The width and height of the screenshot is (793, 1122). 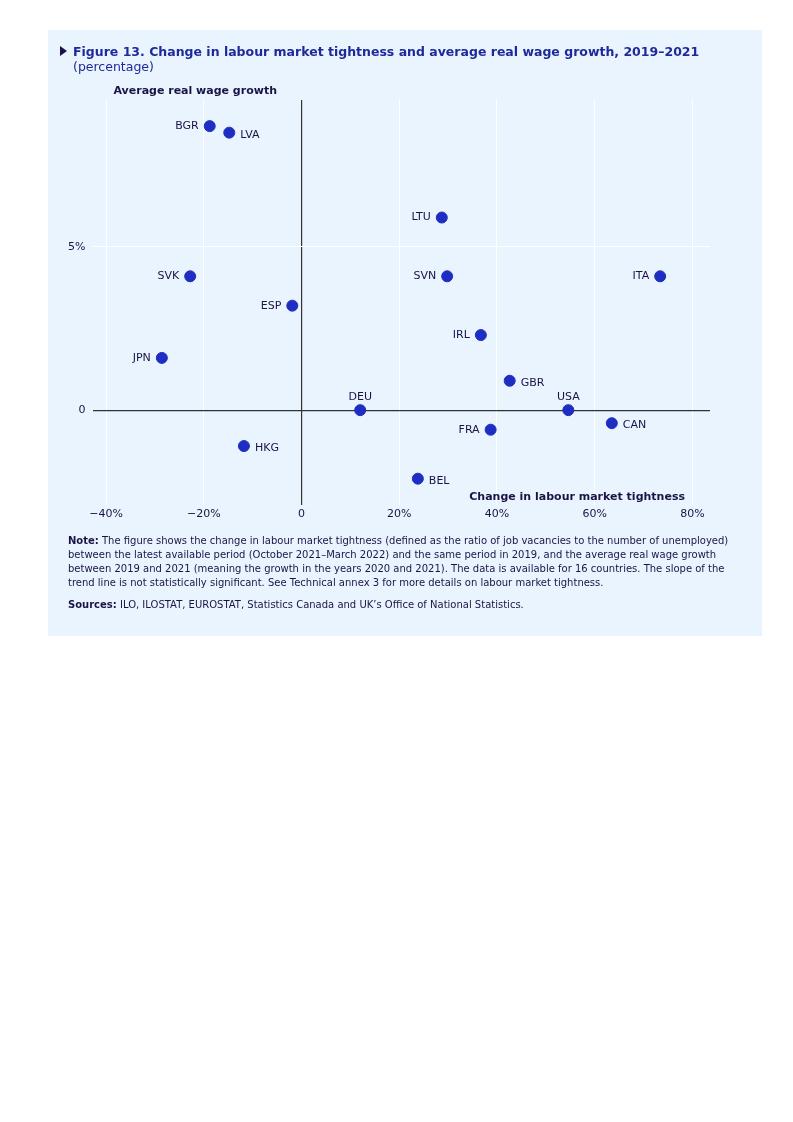 I want to click on x-tick-label: 40%, so click(x=497, y=514).